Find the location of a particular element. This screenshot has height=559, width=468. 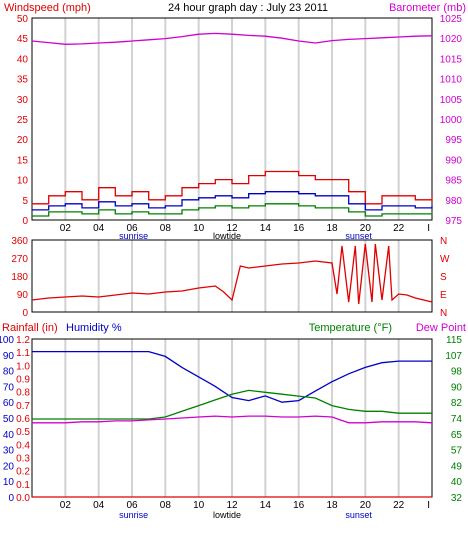

temperature-tick: 82 is located at coordinates (457, 403).